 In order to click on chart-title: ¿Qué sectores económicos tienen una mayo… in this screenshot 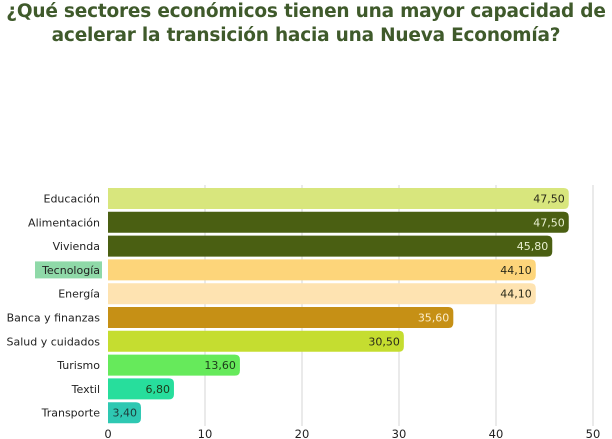, I will do `click(306, 24)`.